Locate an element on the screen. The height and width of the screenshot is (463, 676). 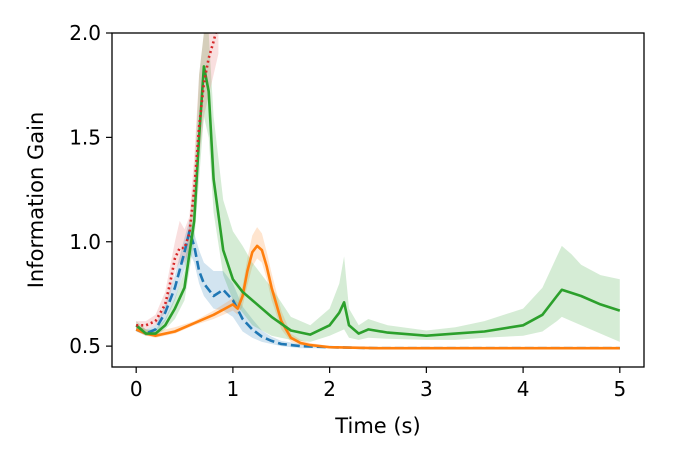
x-tick-label: 0 is located at coordinates (136, 389).